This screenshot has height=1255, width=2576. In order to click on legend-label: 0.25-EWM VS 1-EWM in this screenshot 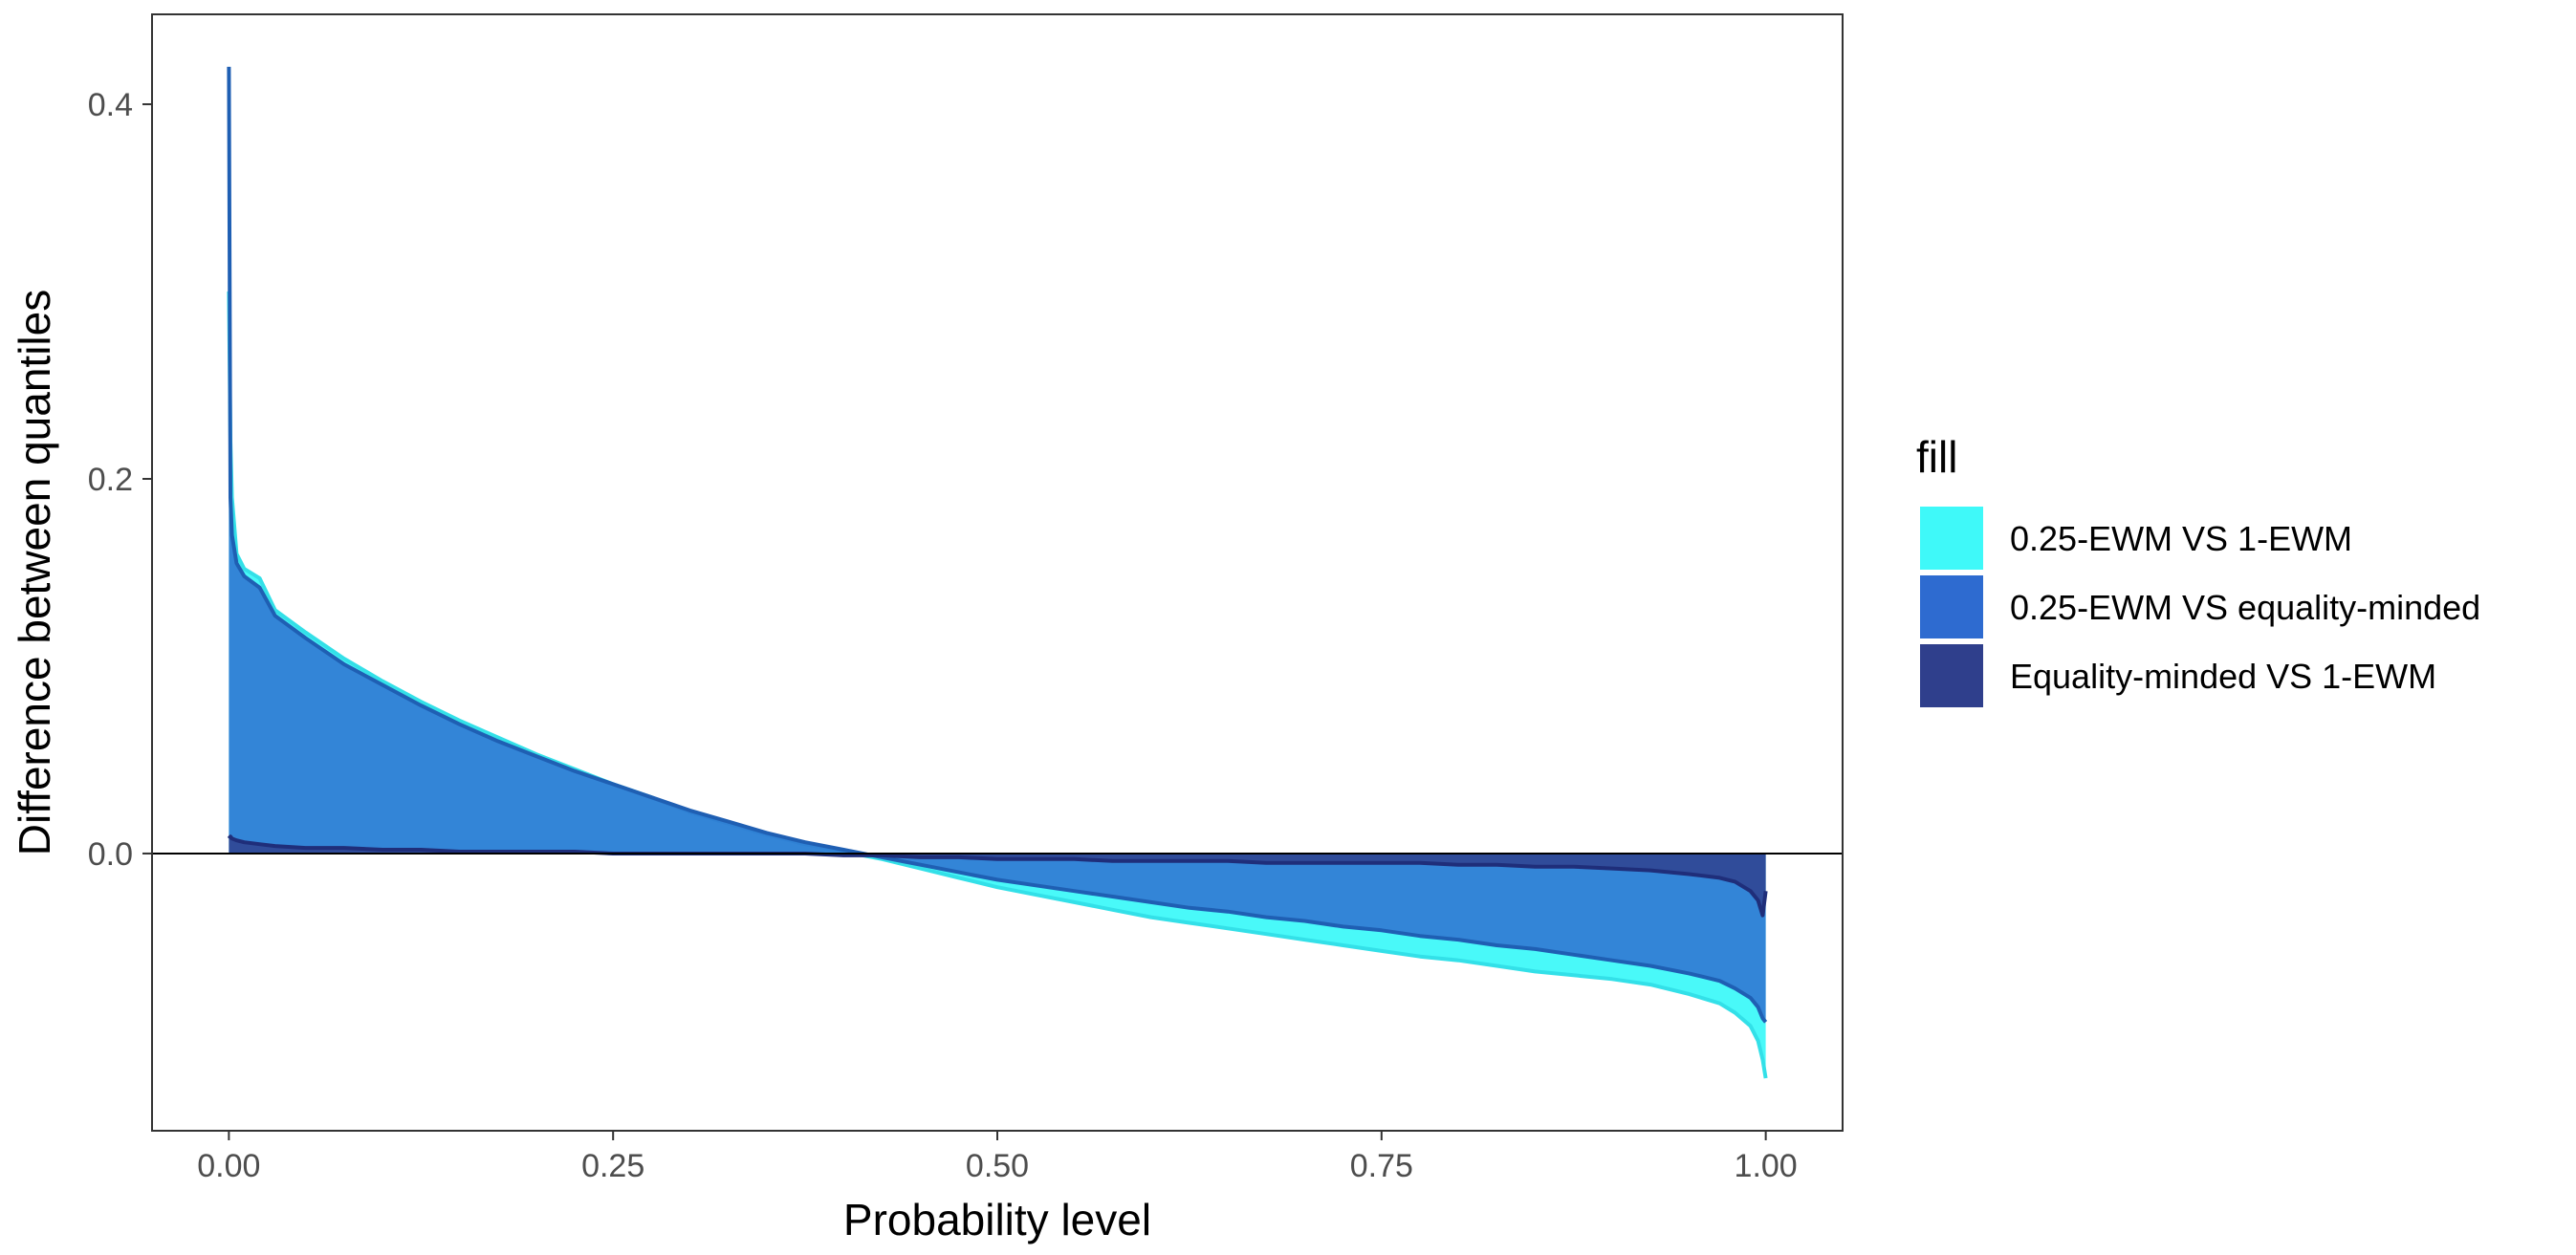, I will do `click(2181, 538)`.